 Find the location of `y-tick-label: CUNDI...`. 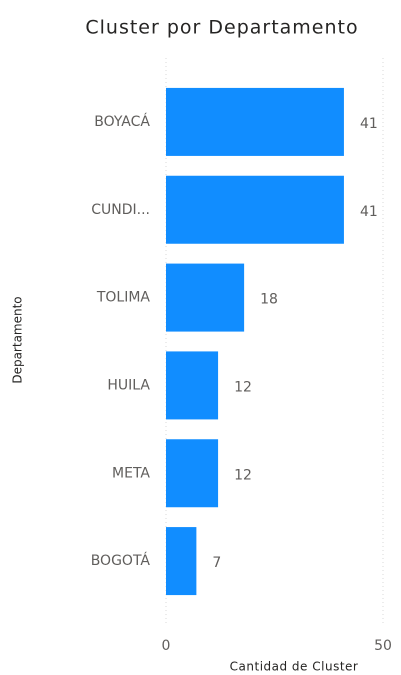

y-tick-label: CUNDI... is located at coordinates (120, 210).